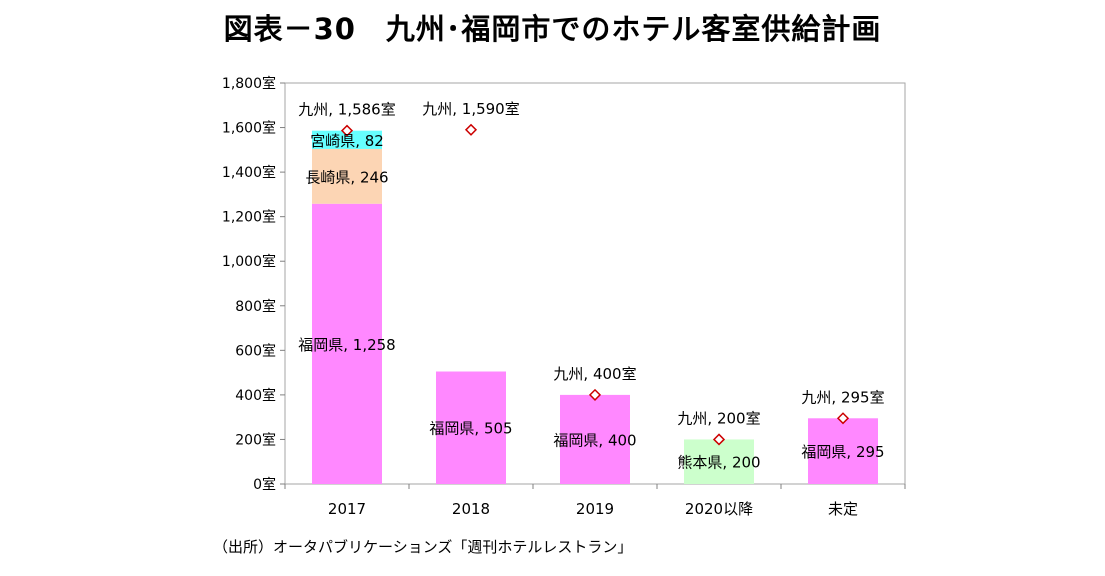 The width and height of the screenshot is (1105, 576). Describe the element at coordinates (470, 109) in the screenshot. I see `total-label: 九州, 1,590室` at that location.